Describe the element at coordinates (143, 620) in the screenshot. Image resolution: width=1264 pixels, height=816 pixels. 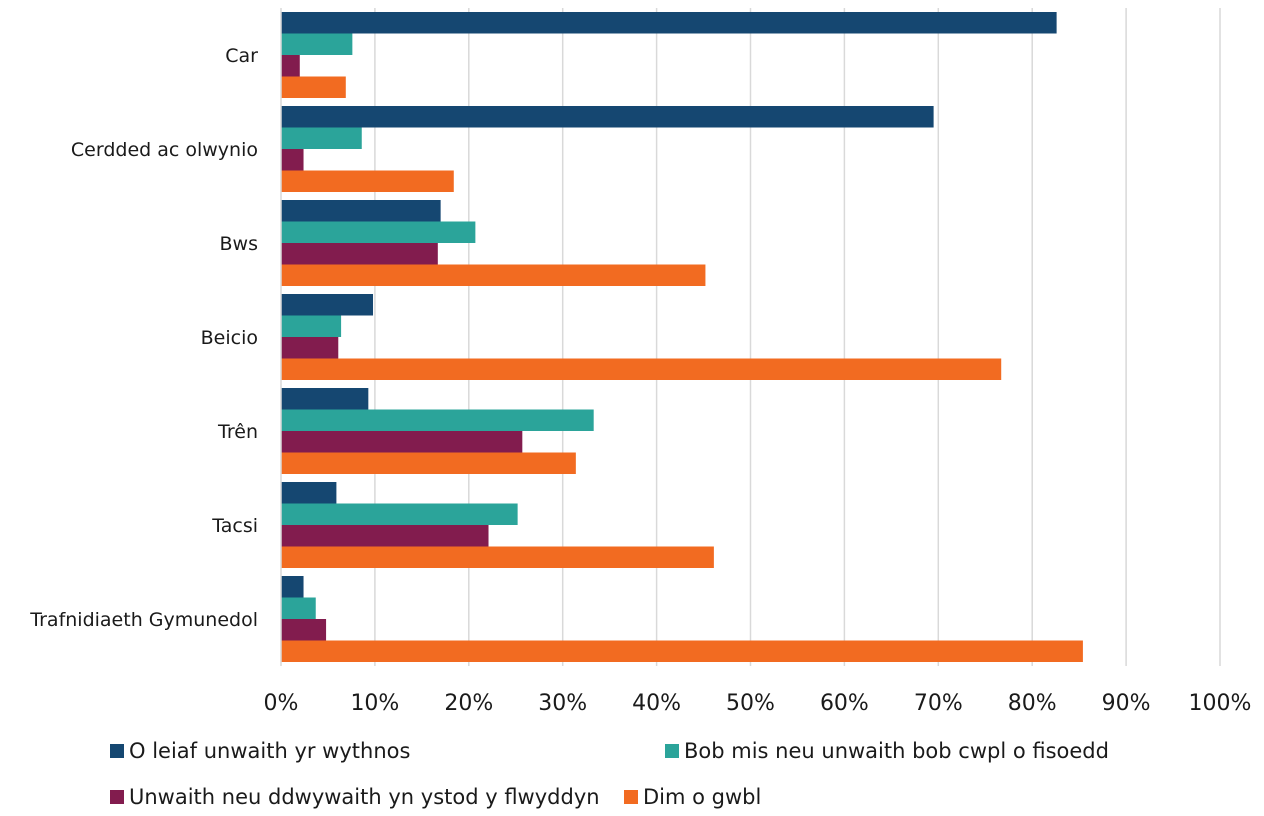
I see `category-label: Trafnidiaeth Gymunedol` at that location.